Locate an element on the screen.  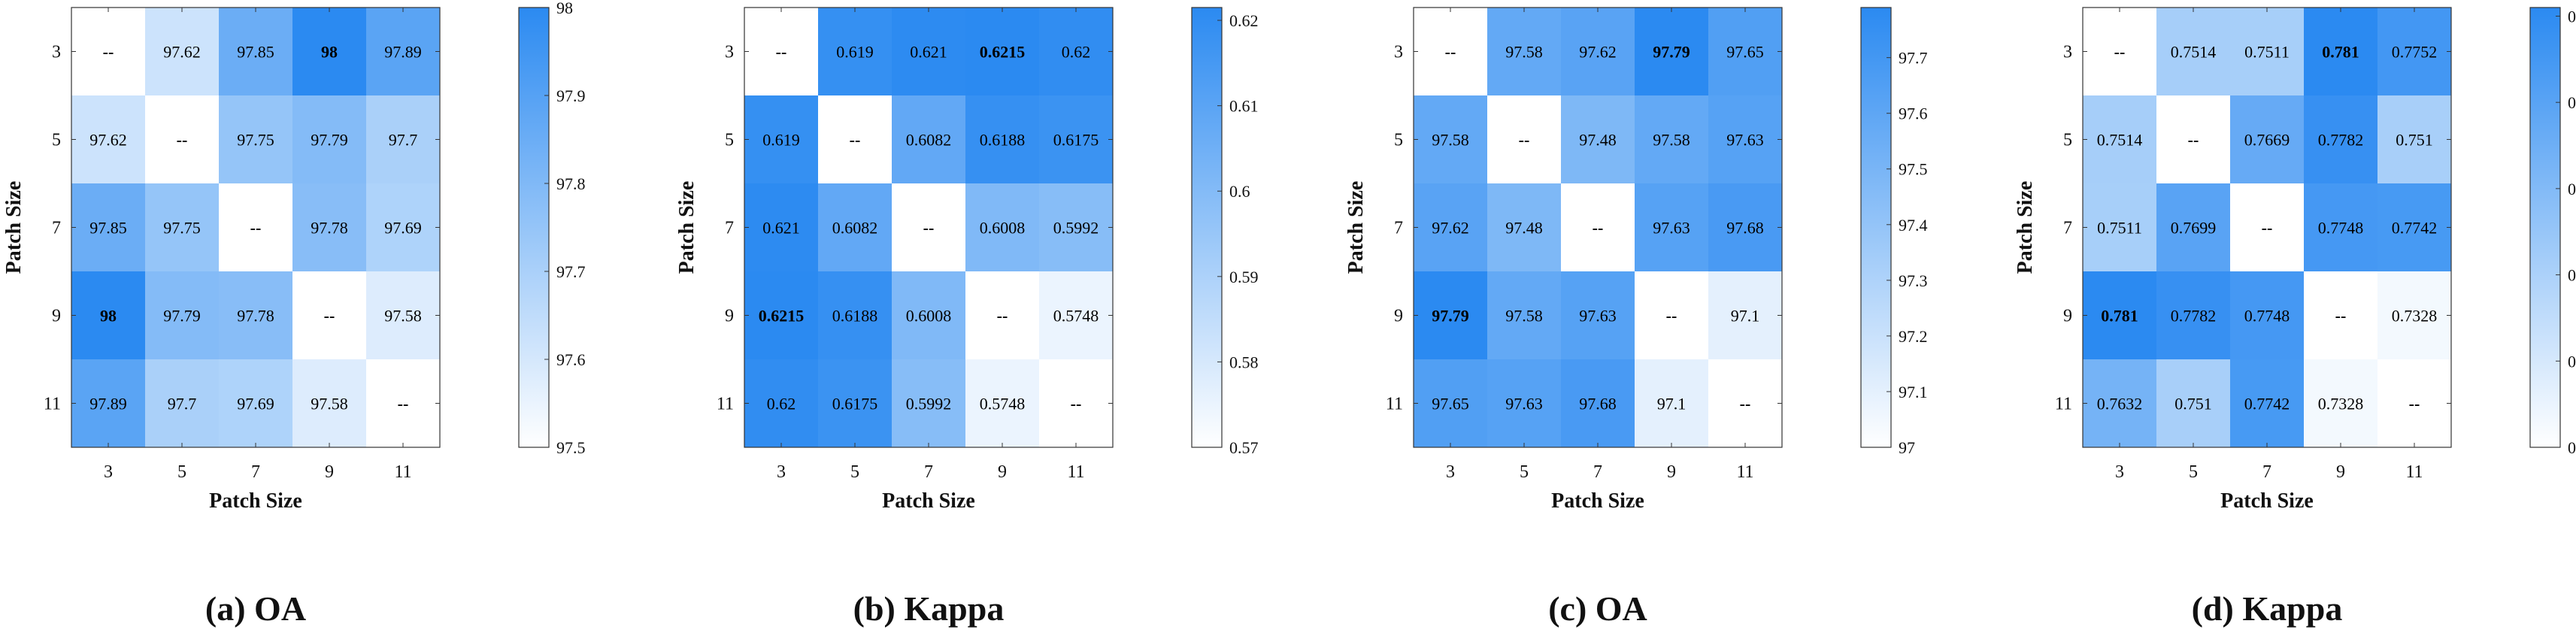
colorbar-tick-label: 97.1 is located at coordinates (1913, 392).